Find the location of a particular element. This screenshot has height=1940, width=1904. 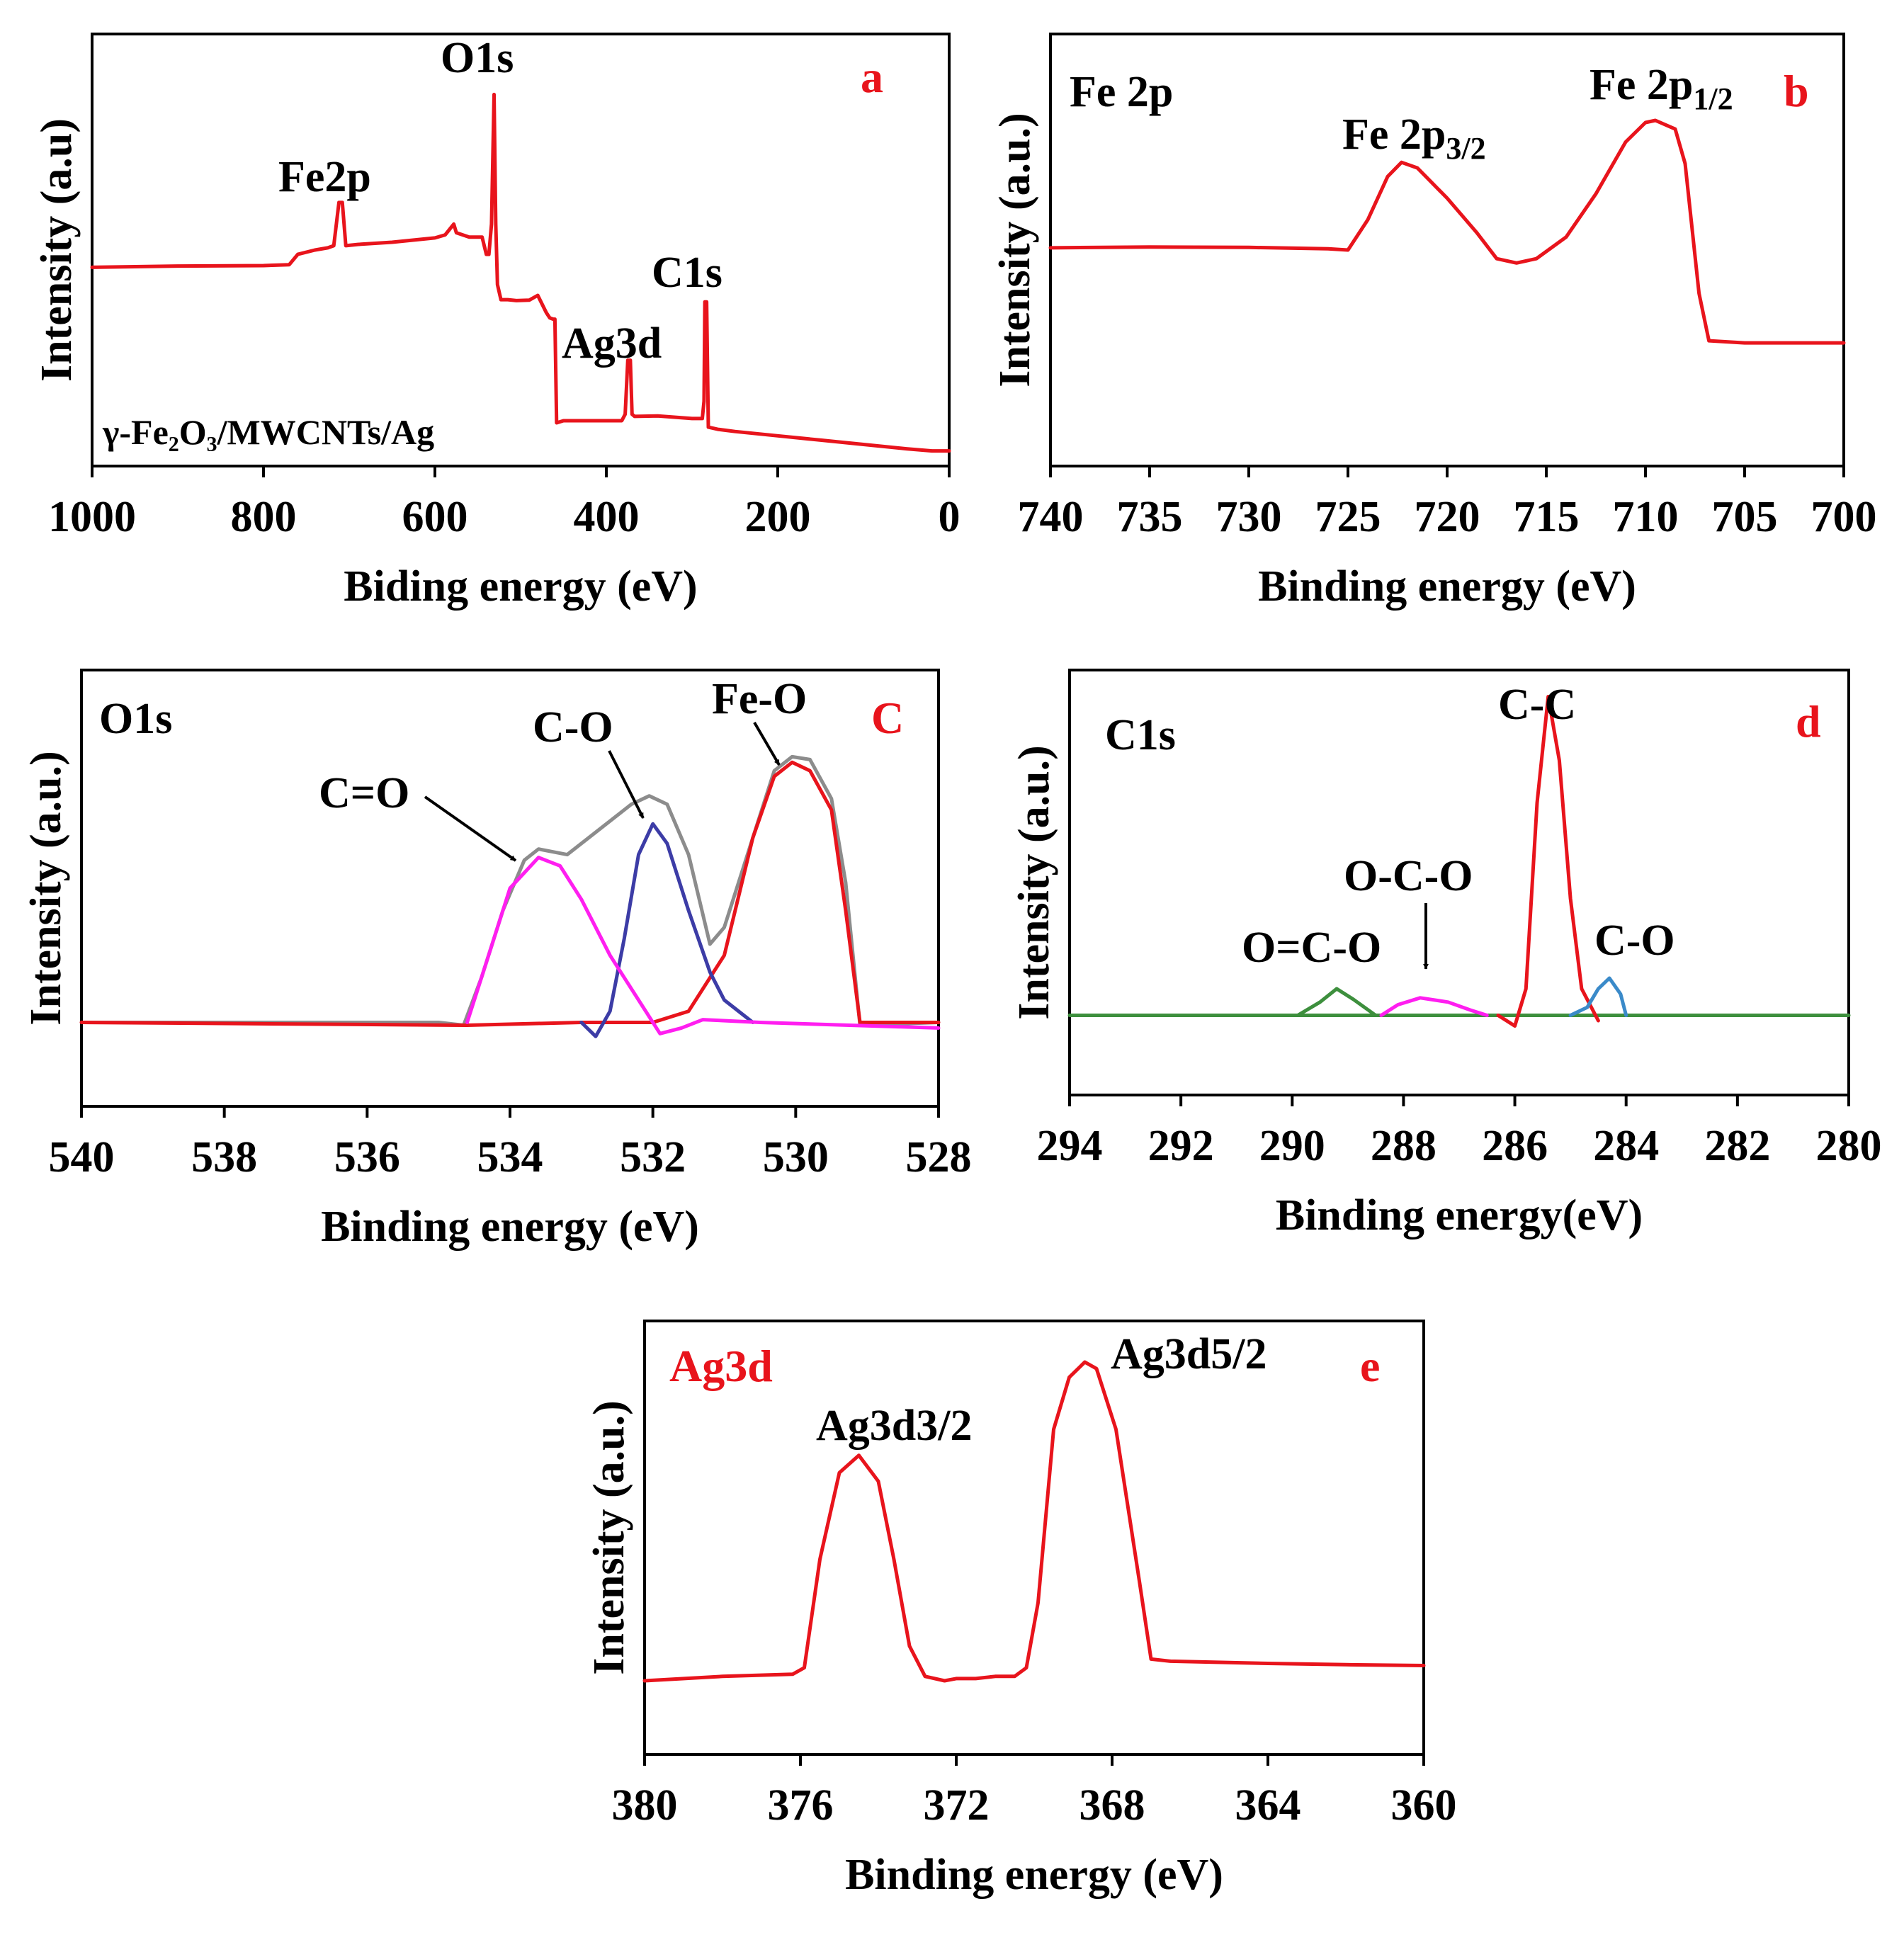

panel-letter-d: d is located at coordinates (1809, 722).